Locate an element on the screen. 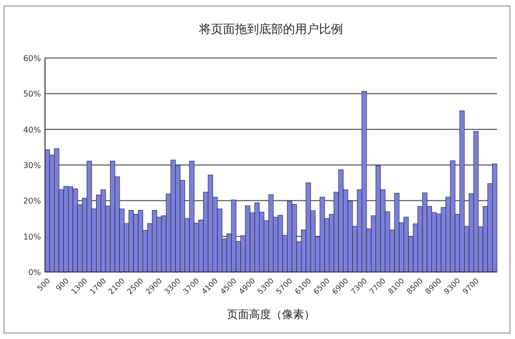  y-tick-label: 20% is located at coordinates (32, 201).